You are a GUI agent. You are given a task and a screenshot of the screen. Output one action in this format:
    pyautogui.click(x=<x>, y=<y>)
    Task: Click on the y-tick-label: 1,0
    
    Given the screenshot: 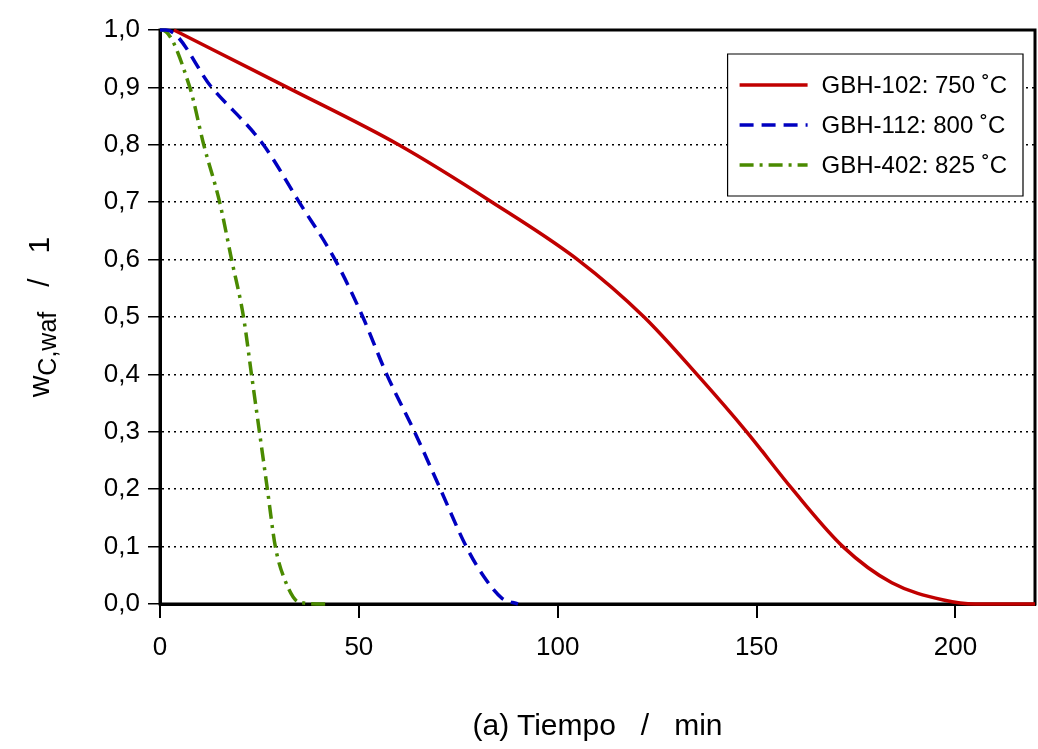 What is the action you would take?
    pyautogui.click(x=121, y=28)
    